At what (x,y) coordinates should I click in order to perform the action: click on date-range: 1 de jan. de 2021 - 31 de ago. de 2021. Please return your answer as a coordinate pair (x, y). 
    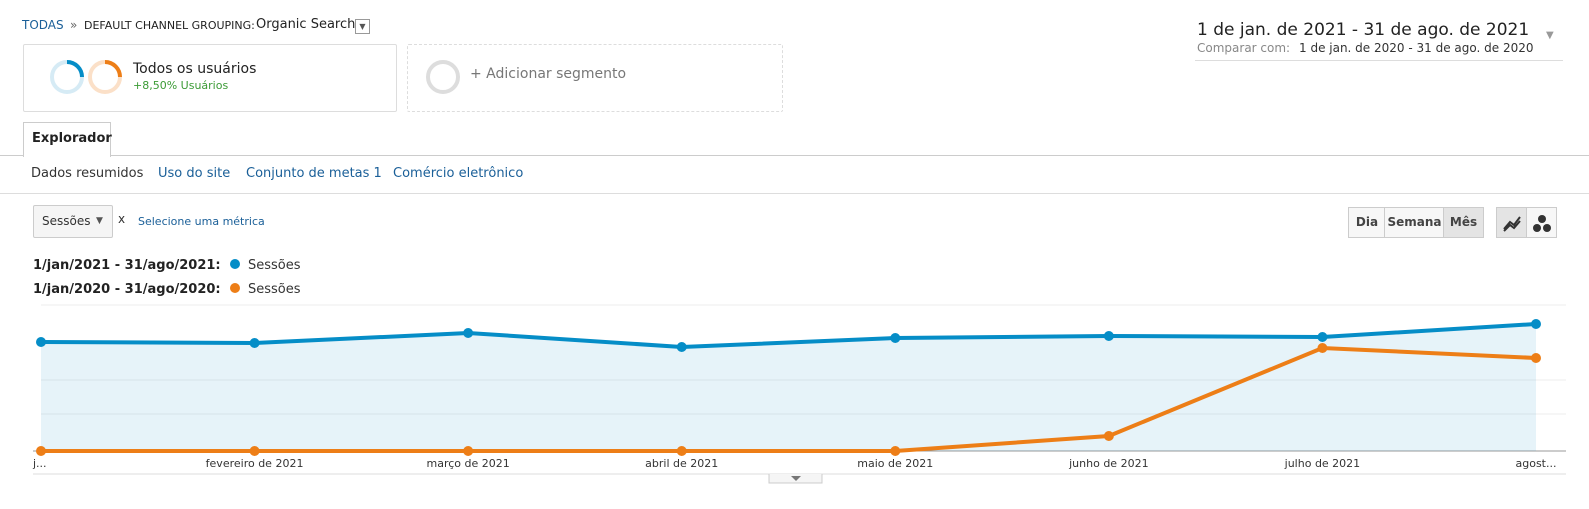
    Looking at the image, I should click on (1363, 30).